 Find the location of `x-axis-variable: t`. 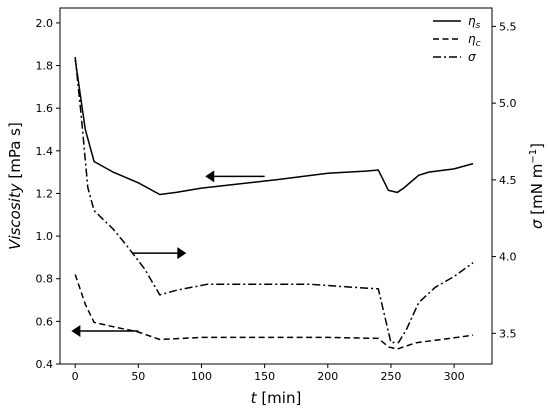

x-axis-variable: t is located at coordinates (254, 398).